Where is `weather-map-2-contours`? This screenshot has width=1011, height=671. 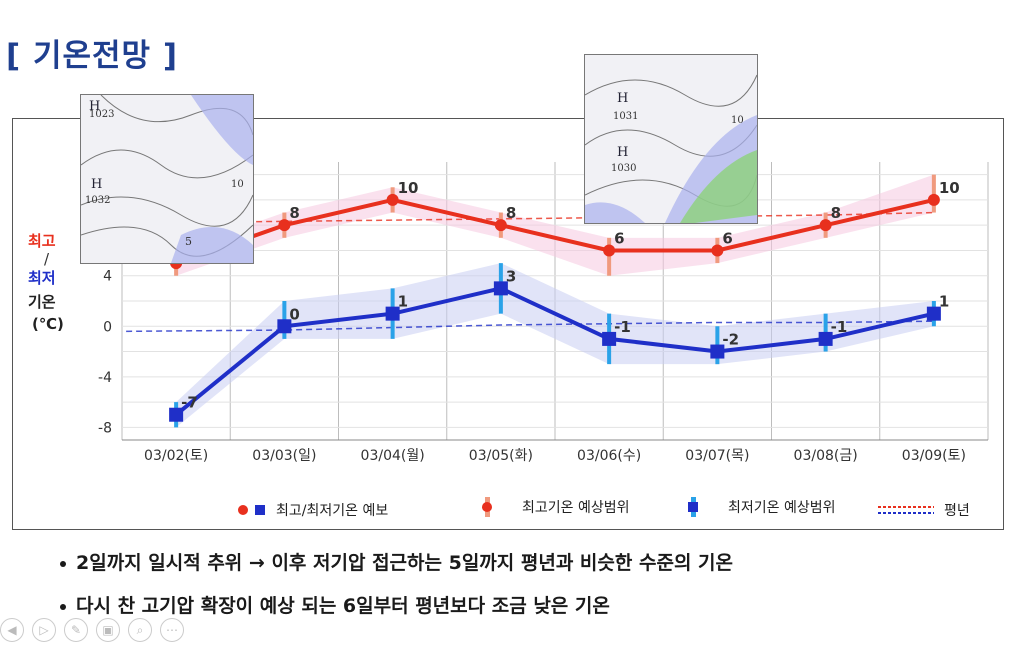 weather-map-2-contours is located at coordinates (671, 148).